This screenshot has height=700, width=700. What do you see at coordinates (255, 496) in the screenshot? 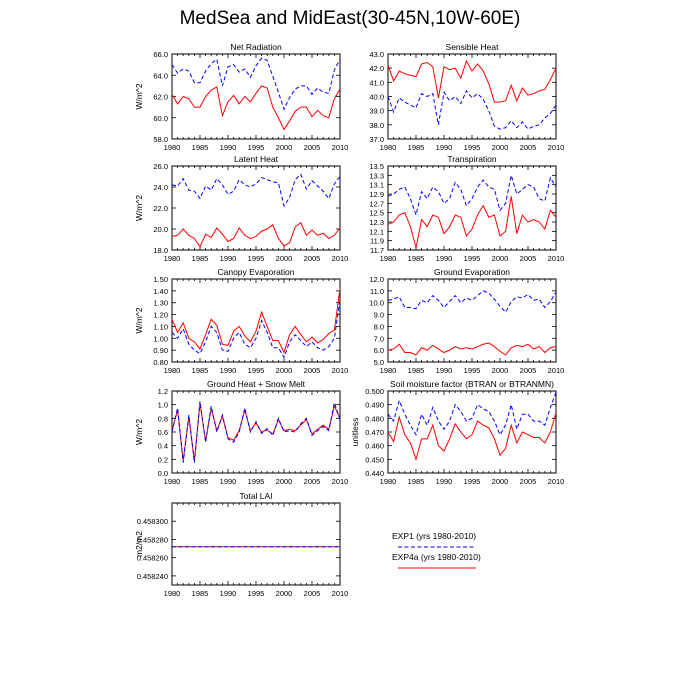
I see `panel-title: Total LAI` at bounding box center [255, 496].